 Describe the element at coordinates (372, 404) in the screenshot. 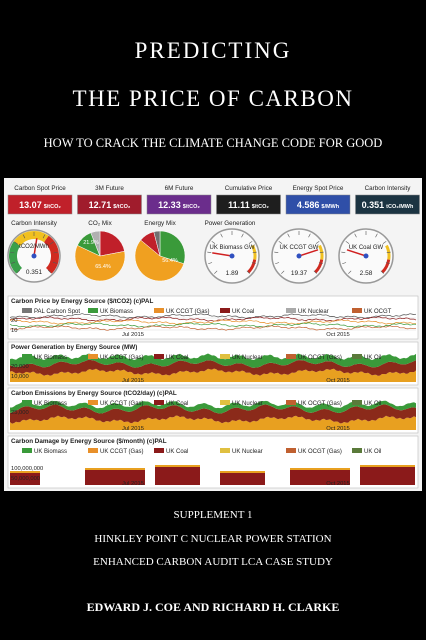

I see `legend-label: UK Oil` at that location.